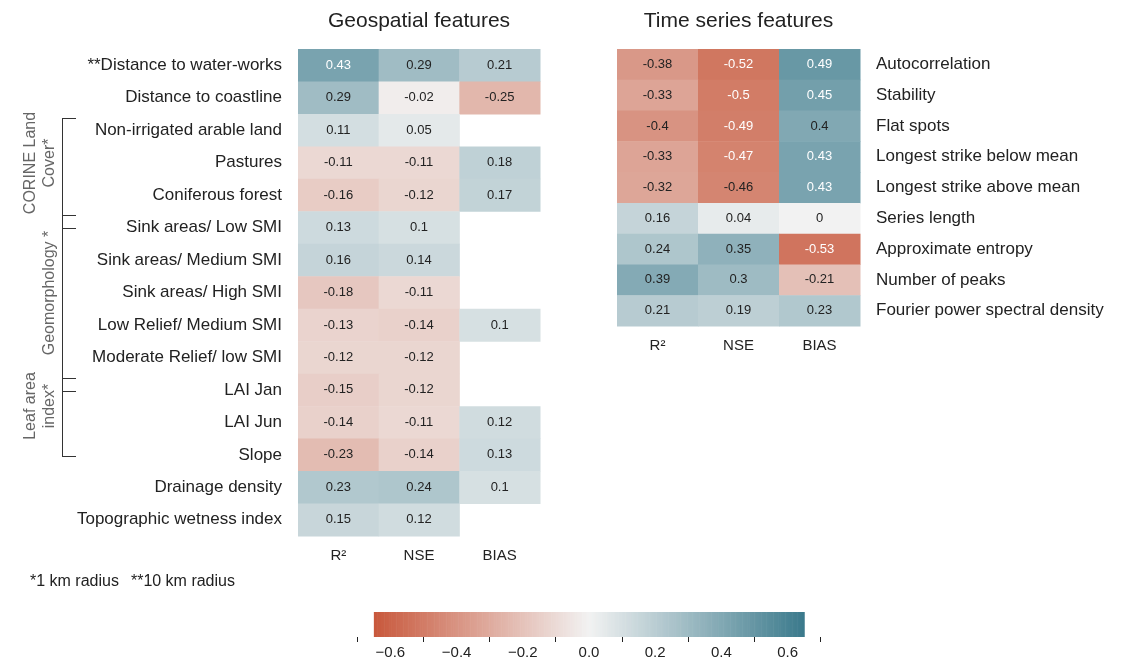 This screenshot has height=663, width=1146. Describe the element at coordinates (913, 125) in the screenshot. I see `y-tick-label: Flat spots` at that location.